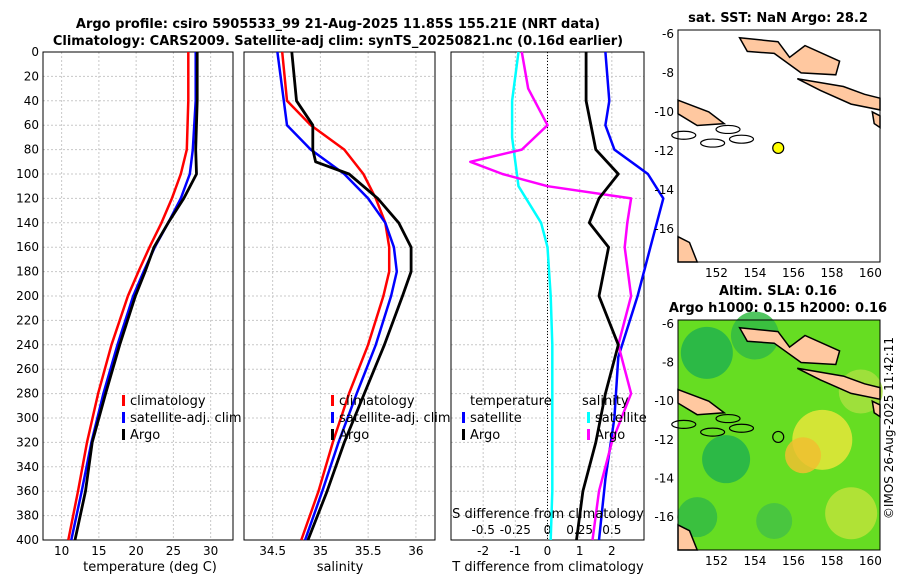  Describe the element at coordinates (605, 401) in the screenshot. I see `legend-header-salinity: salinity` at that location.